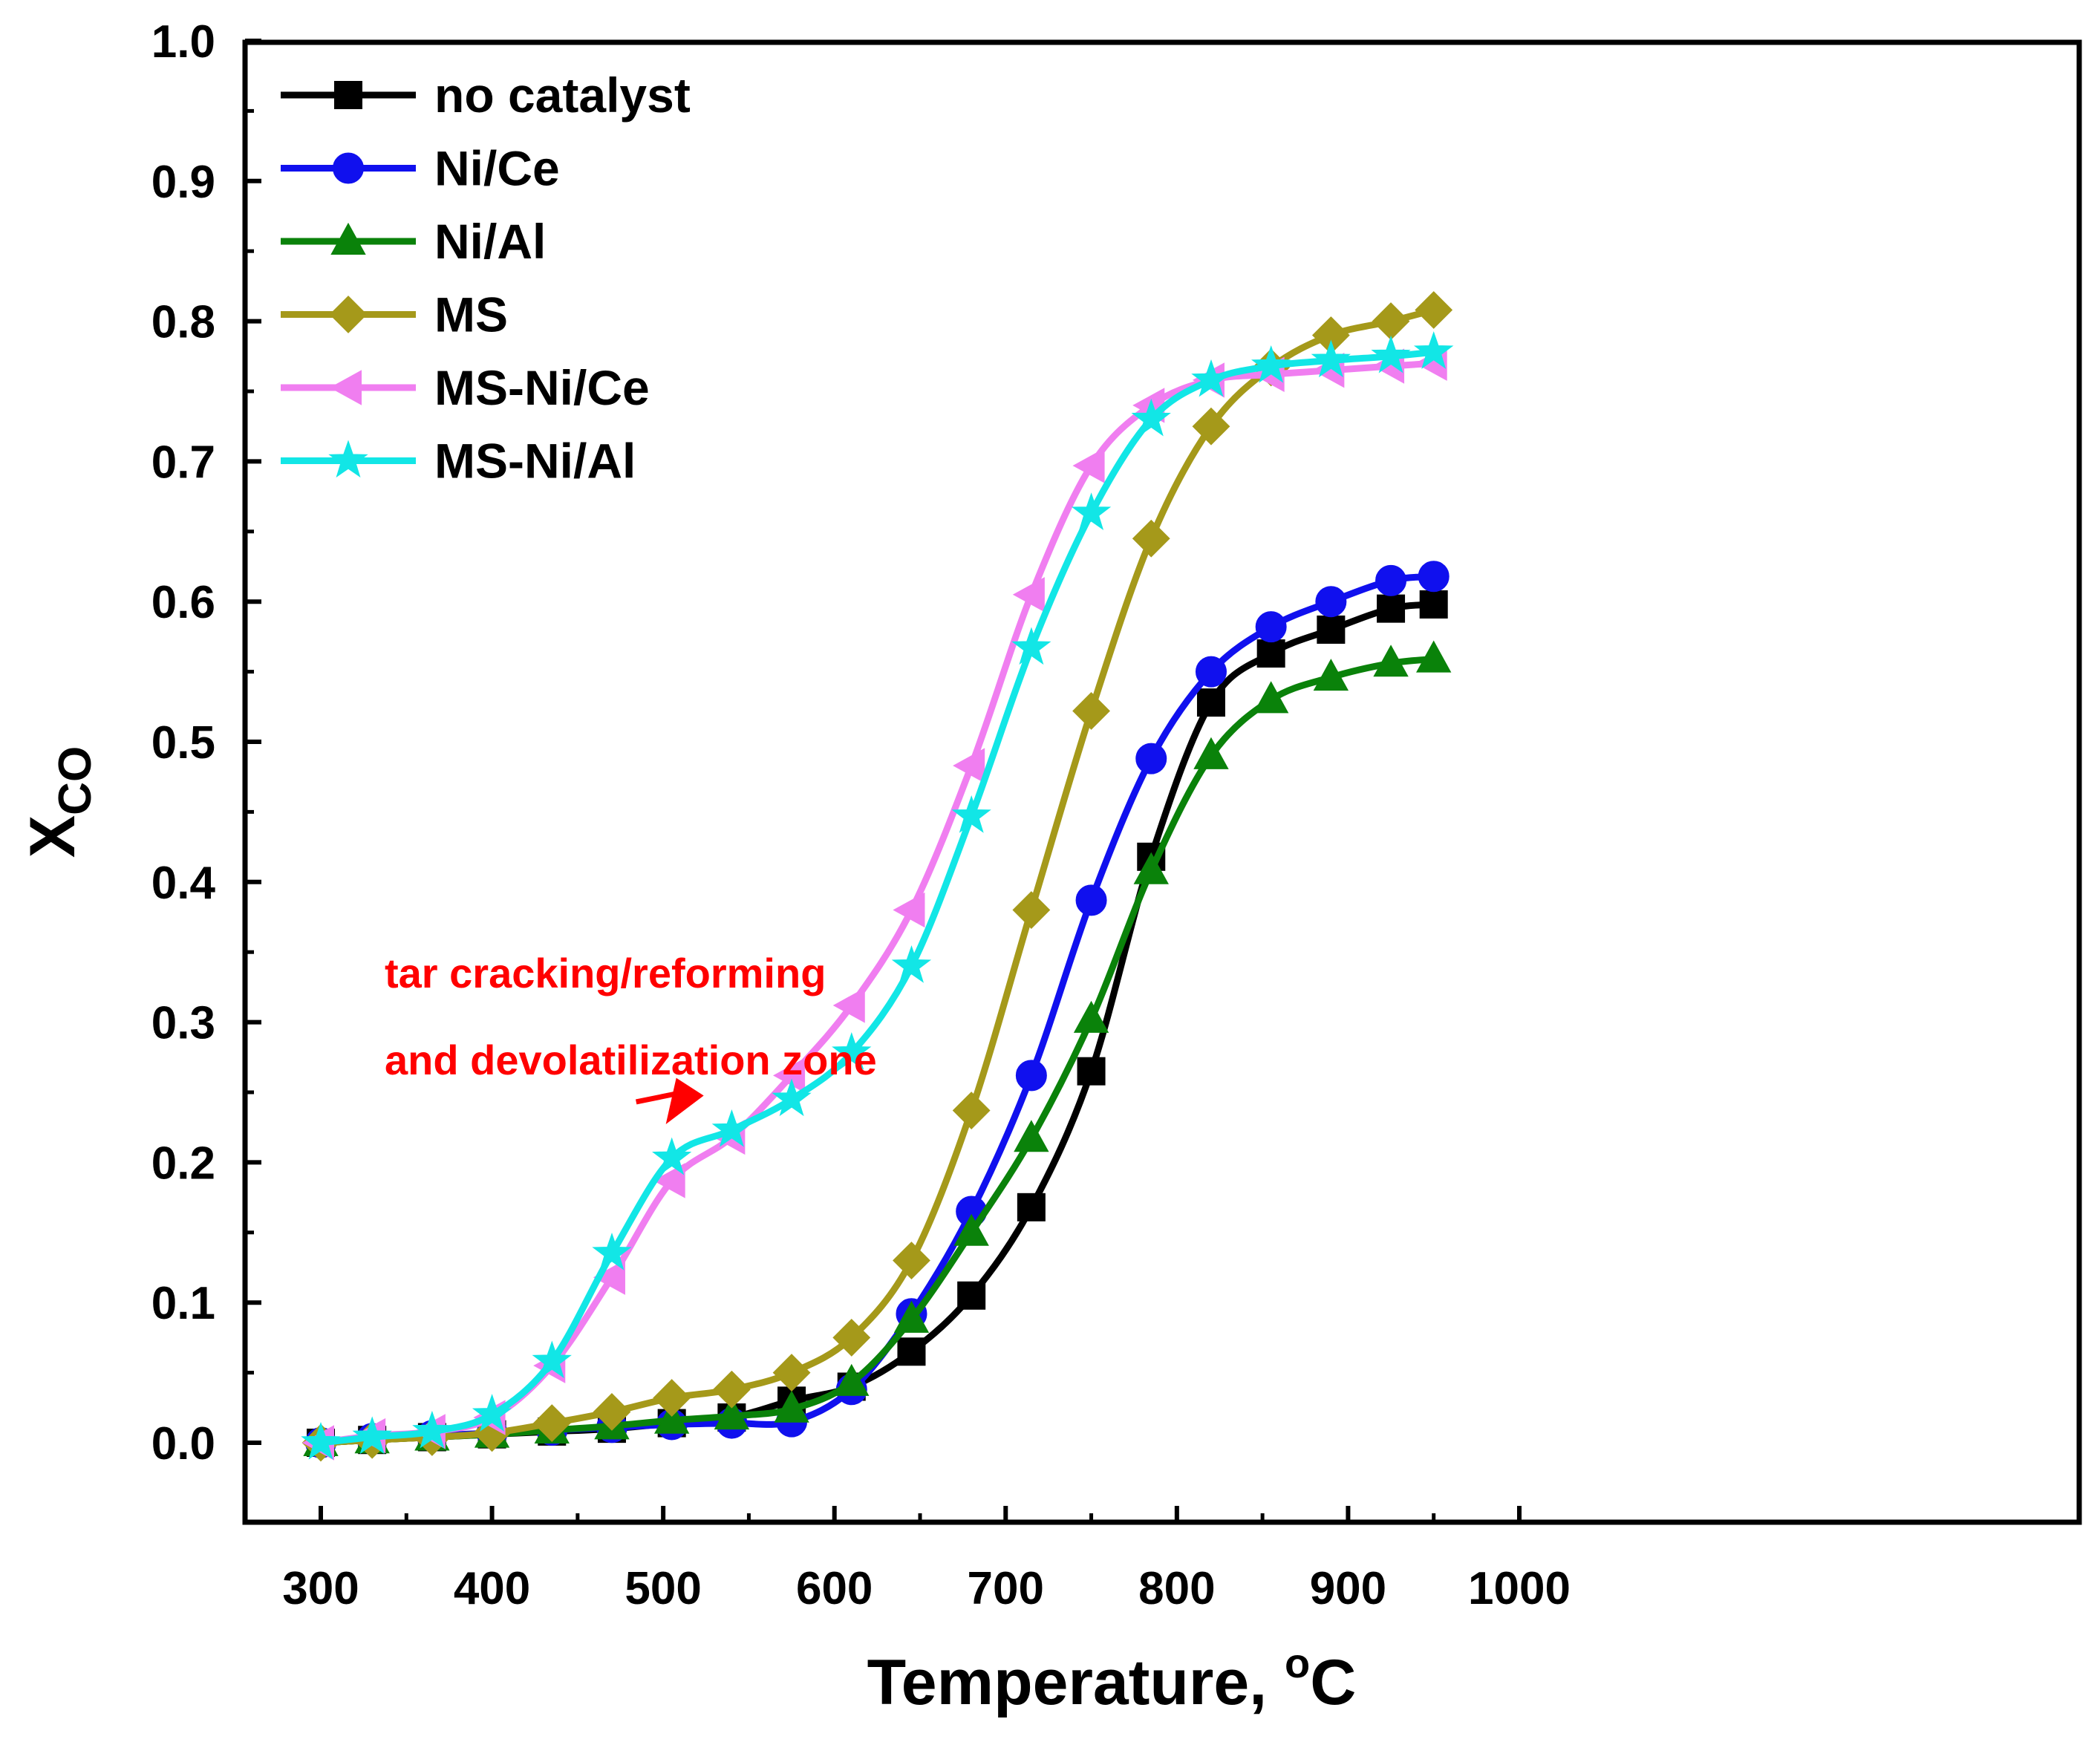 The image size is (2100, 1742). Describe the element at coordinates (605, 973) in the screenshot. I see `annotation-line-1: tar cracking/reforming` at that location.